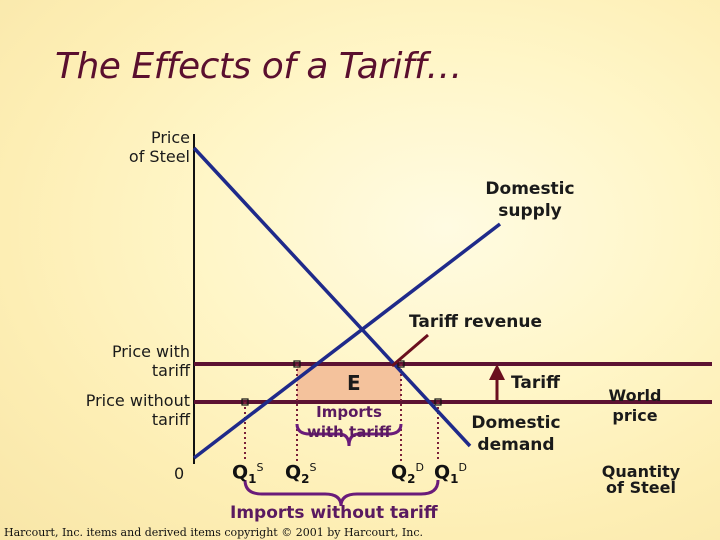 The height and width of the screenshot is (540, 720). Describe the element at coordinates (349, 422) in the screenshot. I see `imports-with-tariff-label: Imports with tariff` at that location.